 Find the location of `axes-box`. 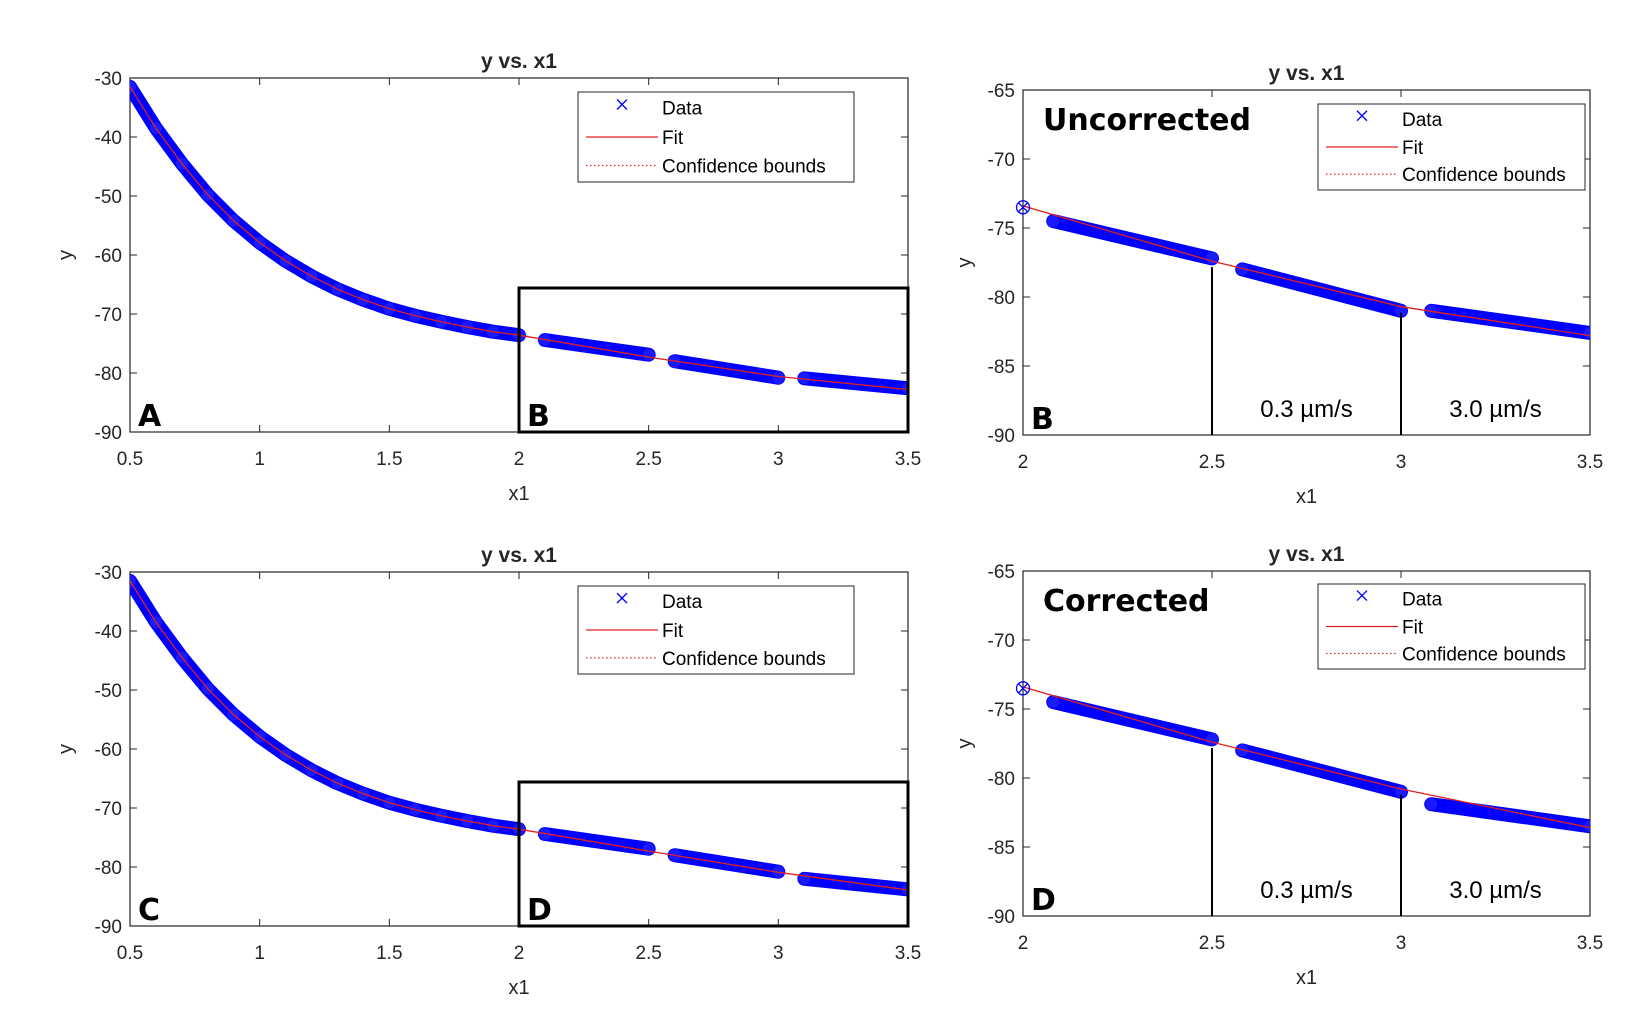

axes-box is located at coordinates (1306, 743).